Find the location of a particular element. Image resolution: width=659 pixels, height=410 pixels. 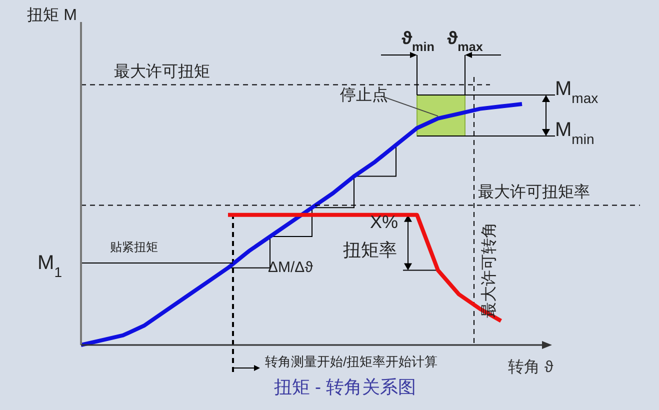

ref-line-label: M$_{1}$ is located at coordinates (50, 266).